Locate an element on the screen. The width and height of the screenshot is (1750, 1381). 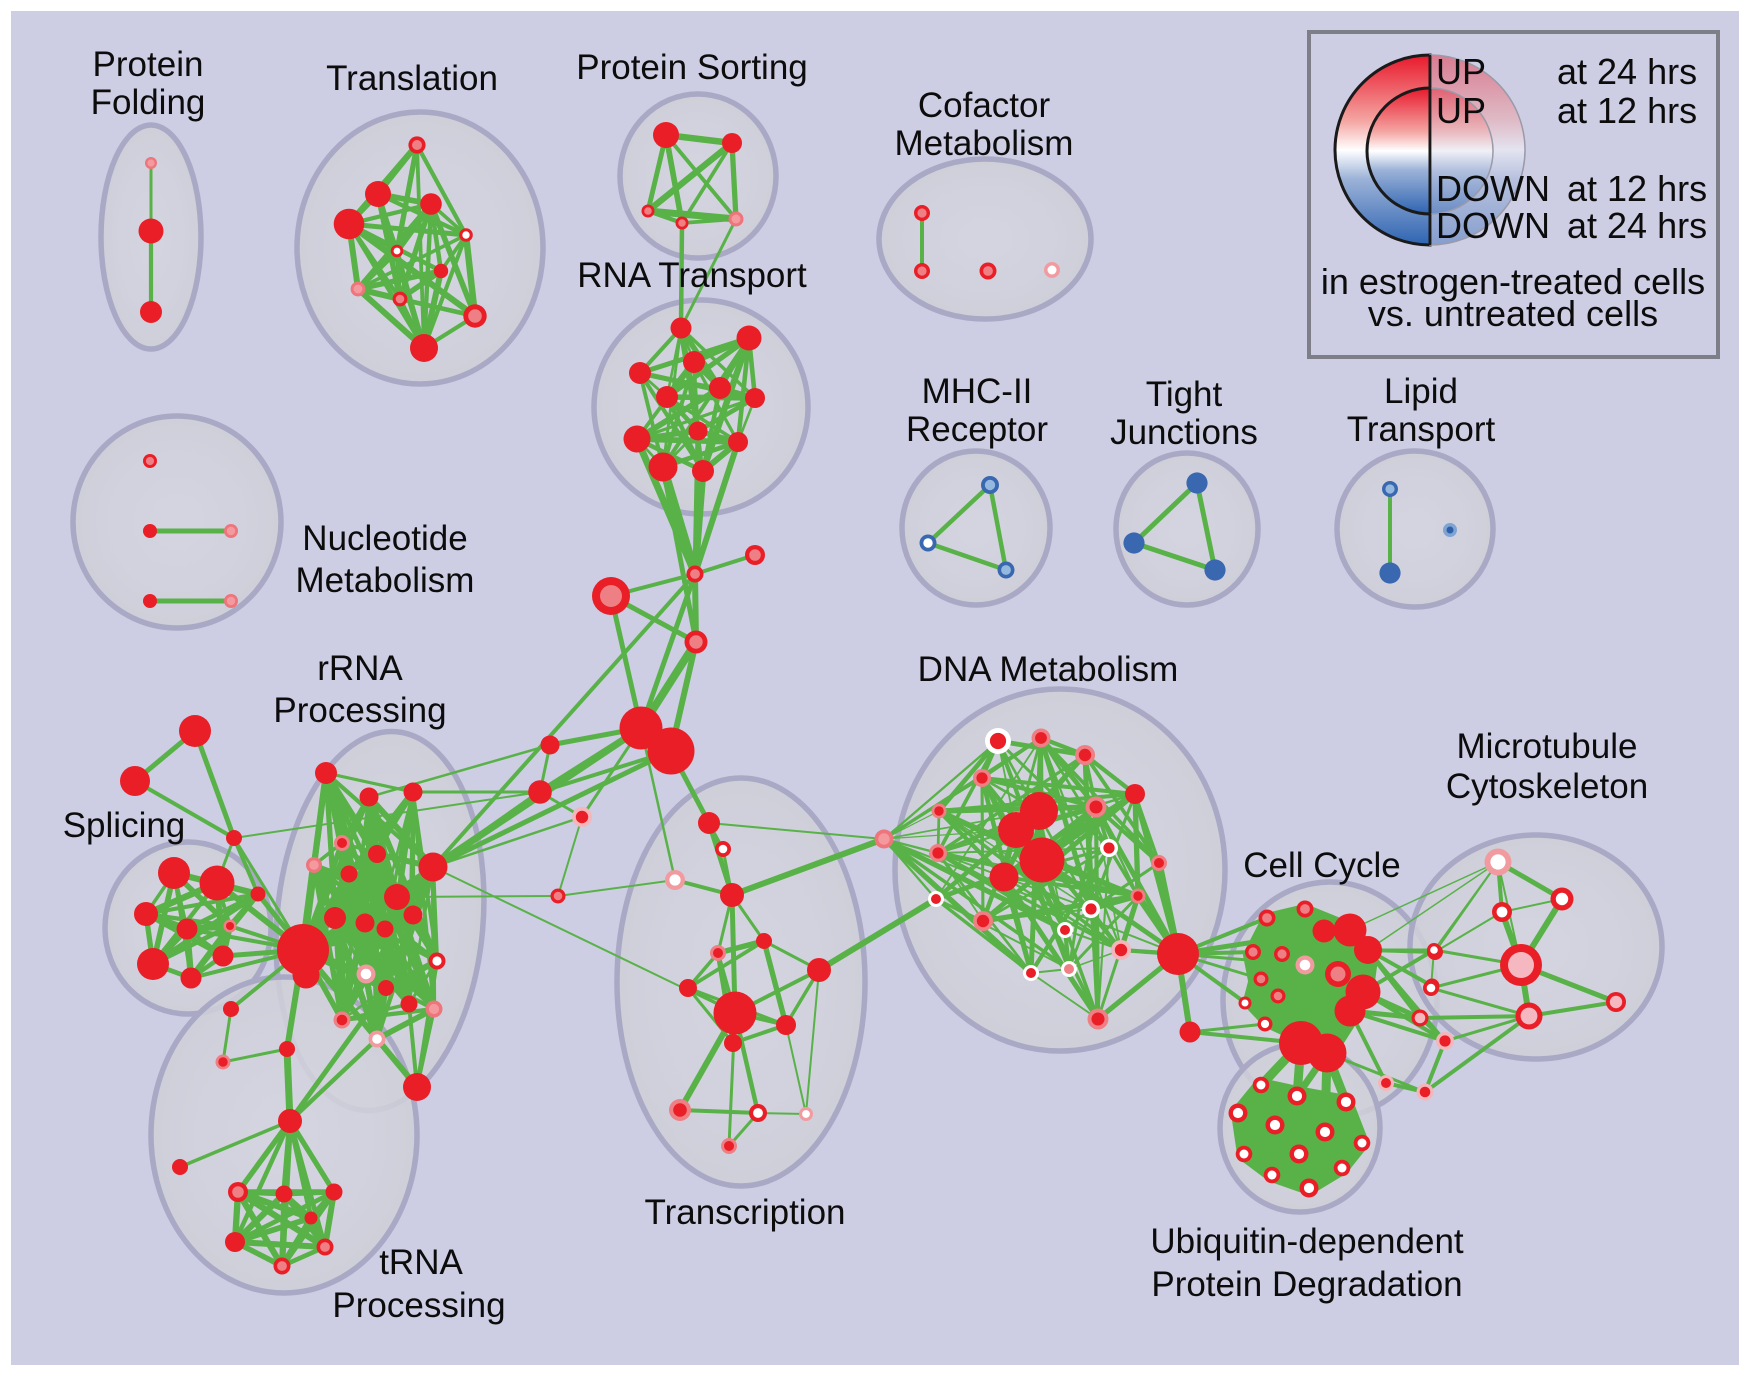
svg-text: Translation is located at coordinates (412, 78).